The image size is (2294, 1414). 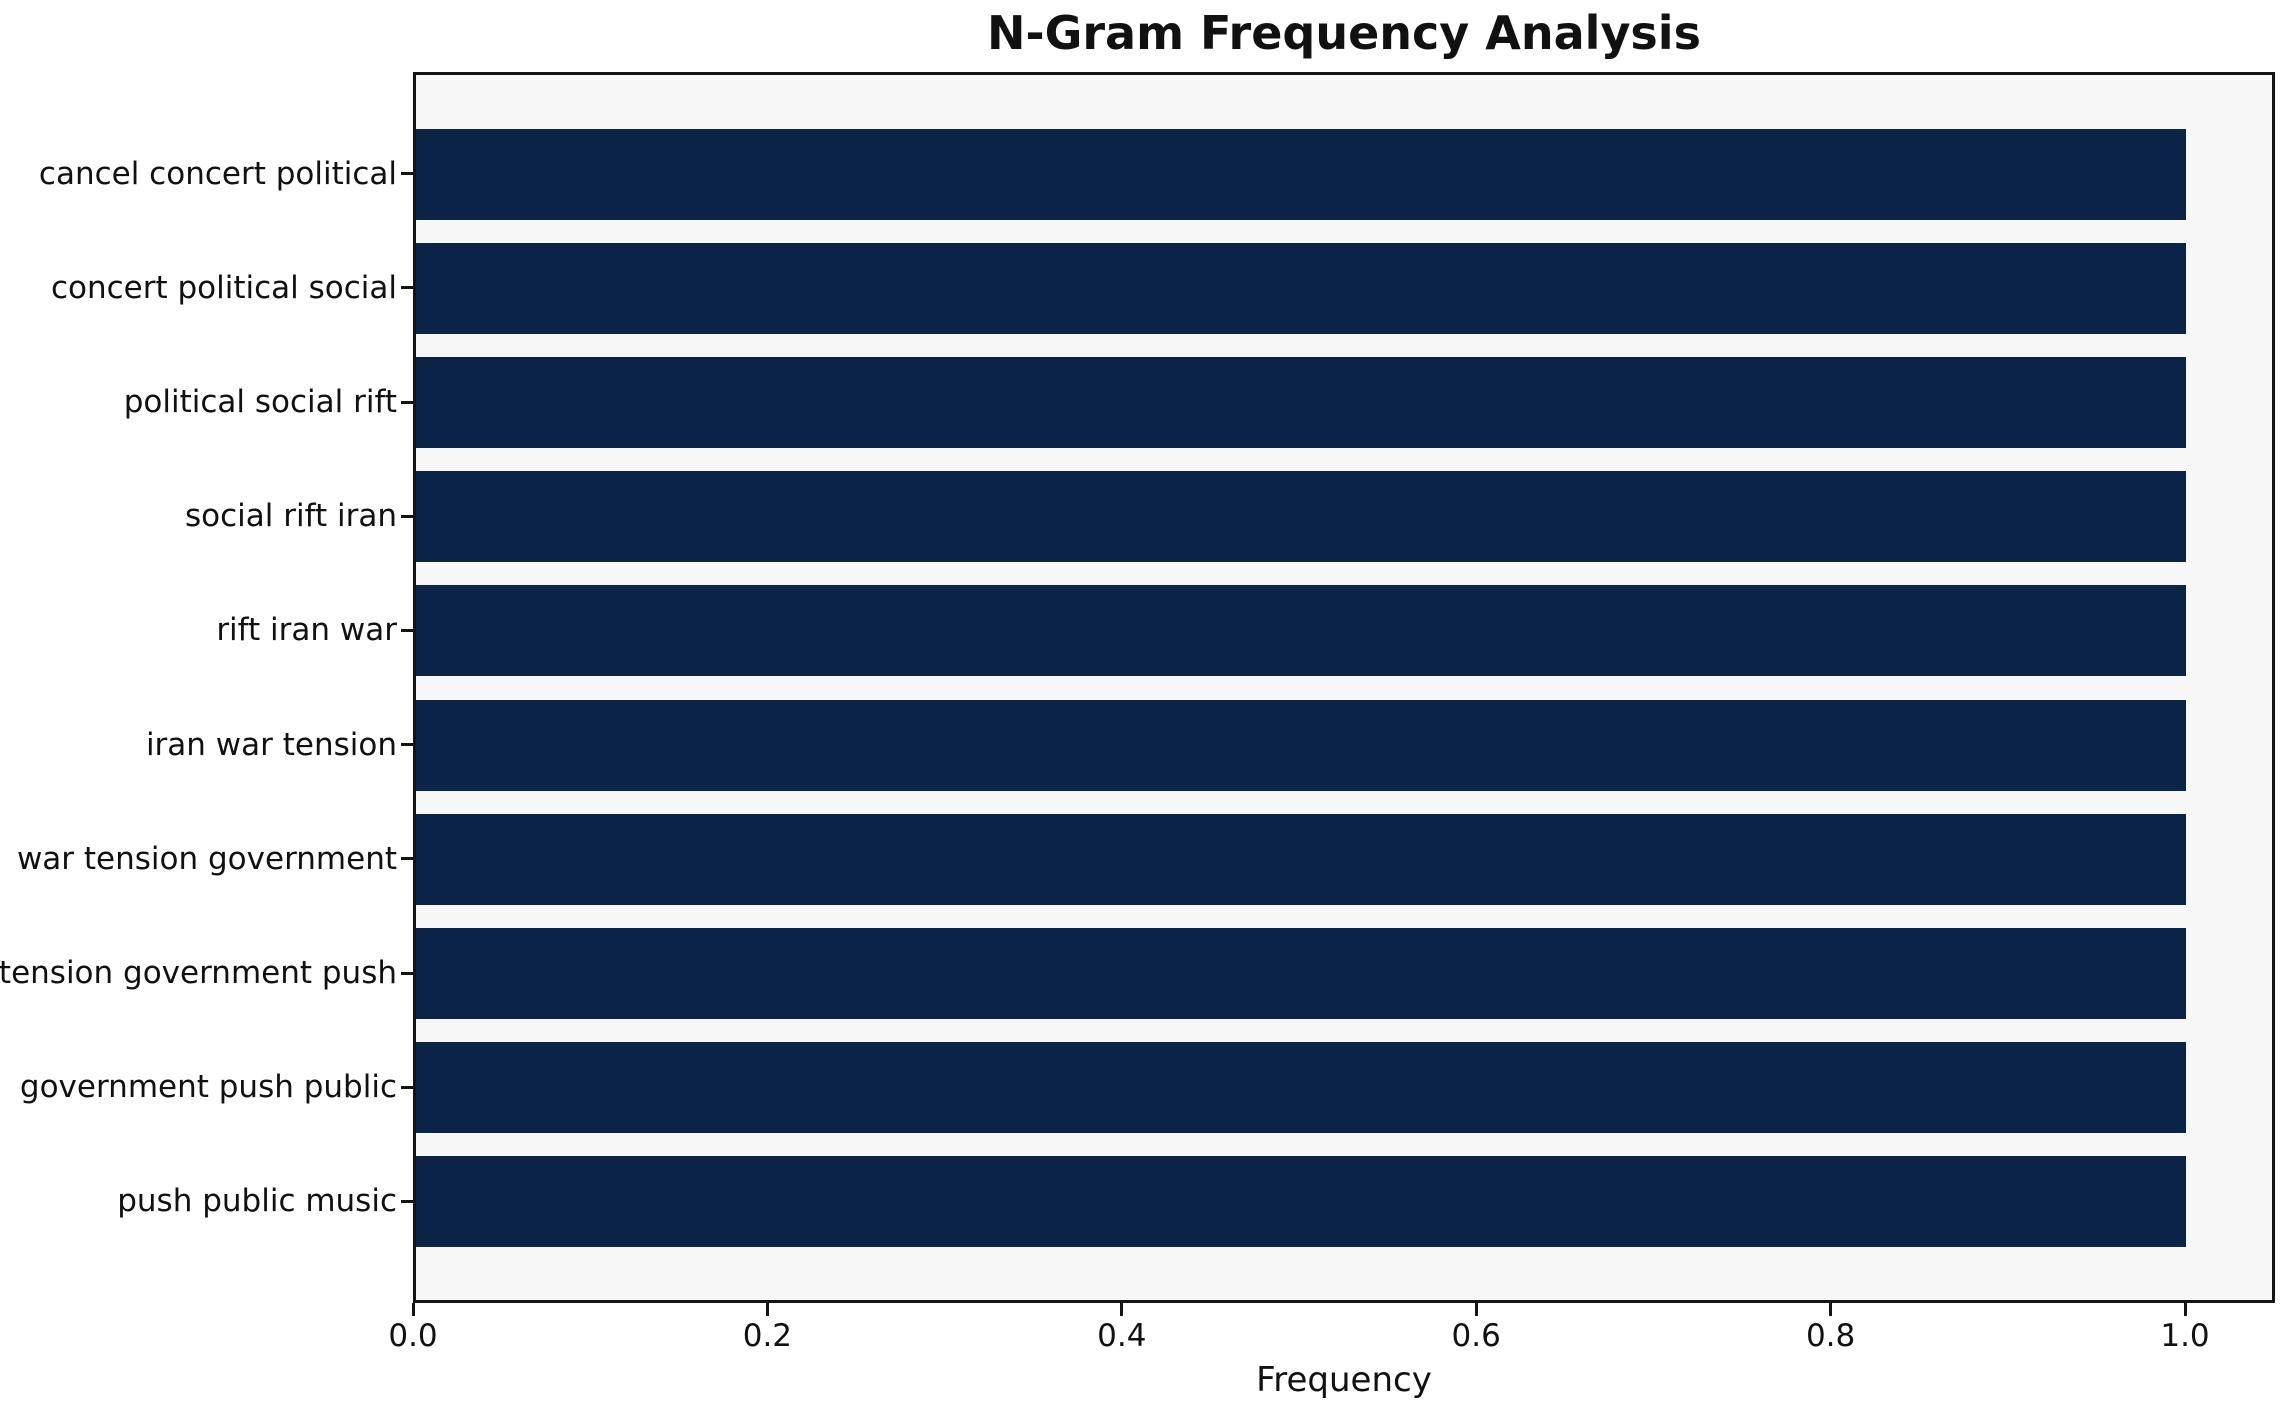 What do you see at coordinates (260, 402) in the screenshot?
I see `y-tick-label: political social rift` at bounding box center [260, 402].